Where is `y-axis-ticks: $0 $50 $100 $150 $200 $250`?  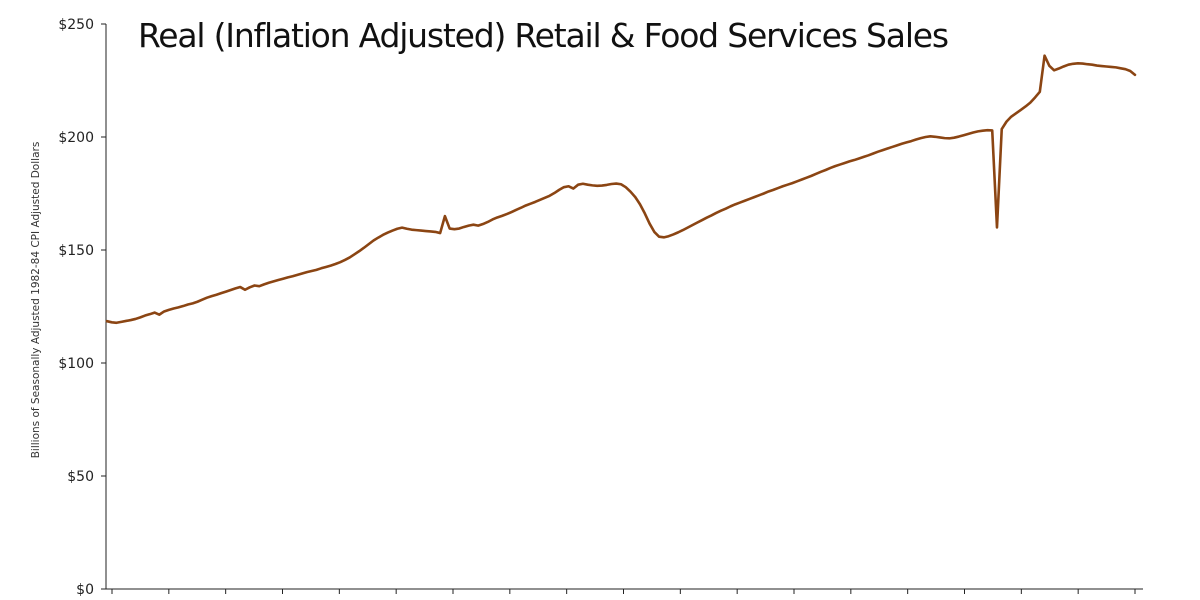
y-axis-ticks: $0 $50 $100 $150 $200 $250 is located at coordinates (82, 307).